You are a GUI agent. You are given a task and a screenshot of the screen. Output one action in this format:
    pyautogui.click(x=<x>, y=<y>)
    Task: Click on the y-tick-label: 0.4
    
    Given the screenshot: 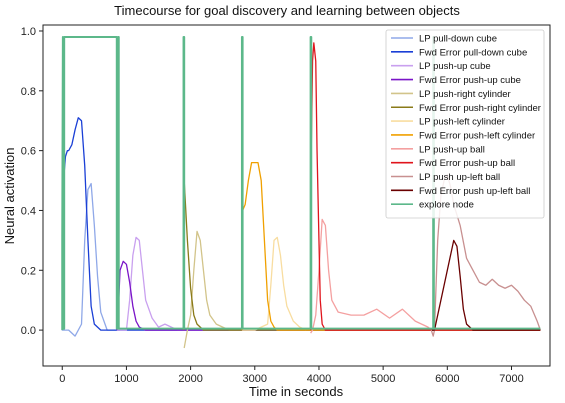 What is the action you would take?
    pyautogui.click(x=28, y=211)
    